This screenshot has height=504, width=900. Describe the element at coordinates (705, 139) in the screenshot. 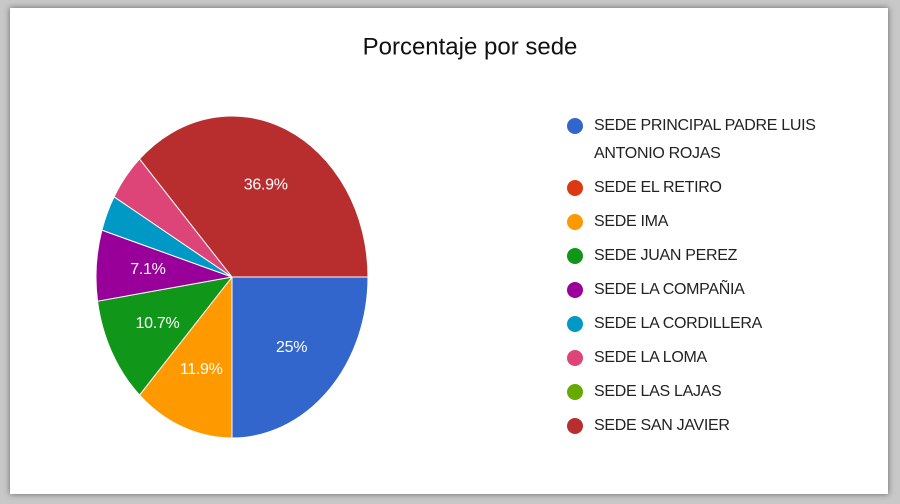

I see `legend-label: SEDE PRINCIPAL PADRE LUIS ANTONIO ROJAS` at that location.